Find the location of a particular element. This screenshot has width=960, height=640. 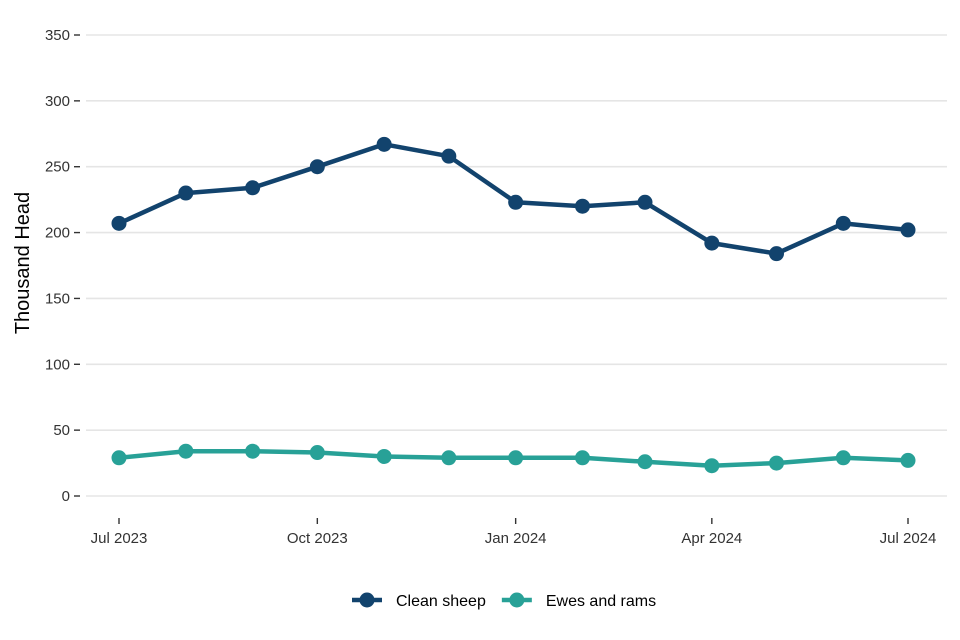

y-axis: 0 50 100 150 200 250 300 350 is located at coordinates (62, 266).